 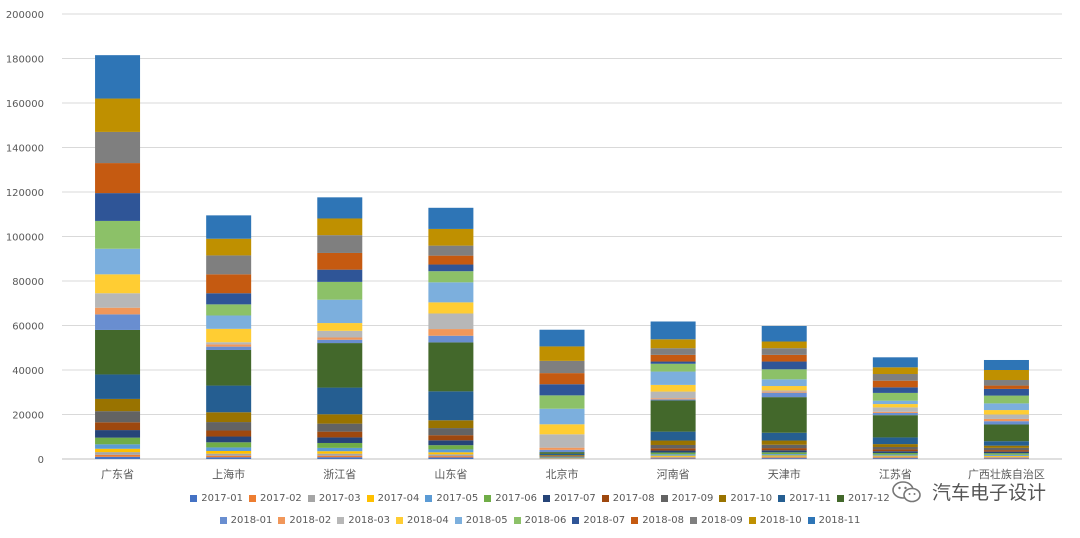 I want to click on legend-label: 2018-09, so click(x=721, y=520).